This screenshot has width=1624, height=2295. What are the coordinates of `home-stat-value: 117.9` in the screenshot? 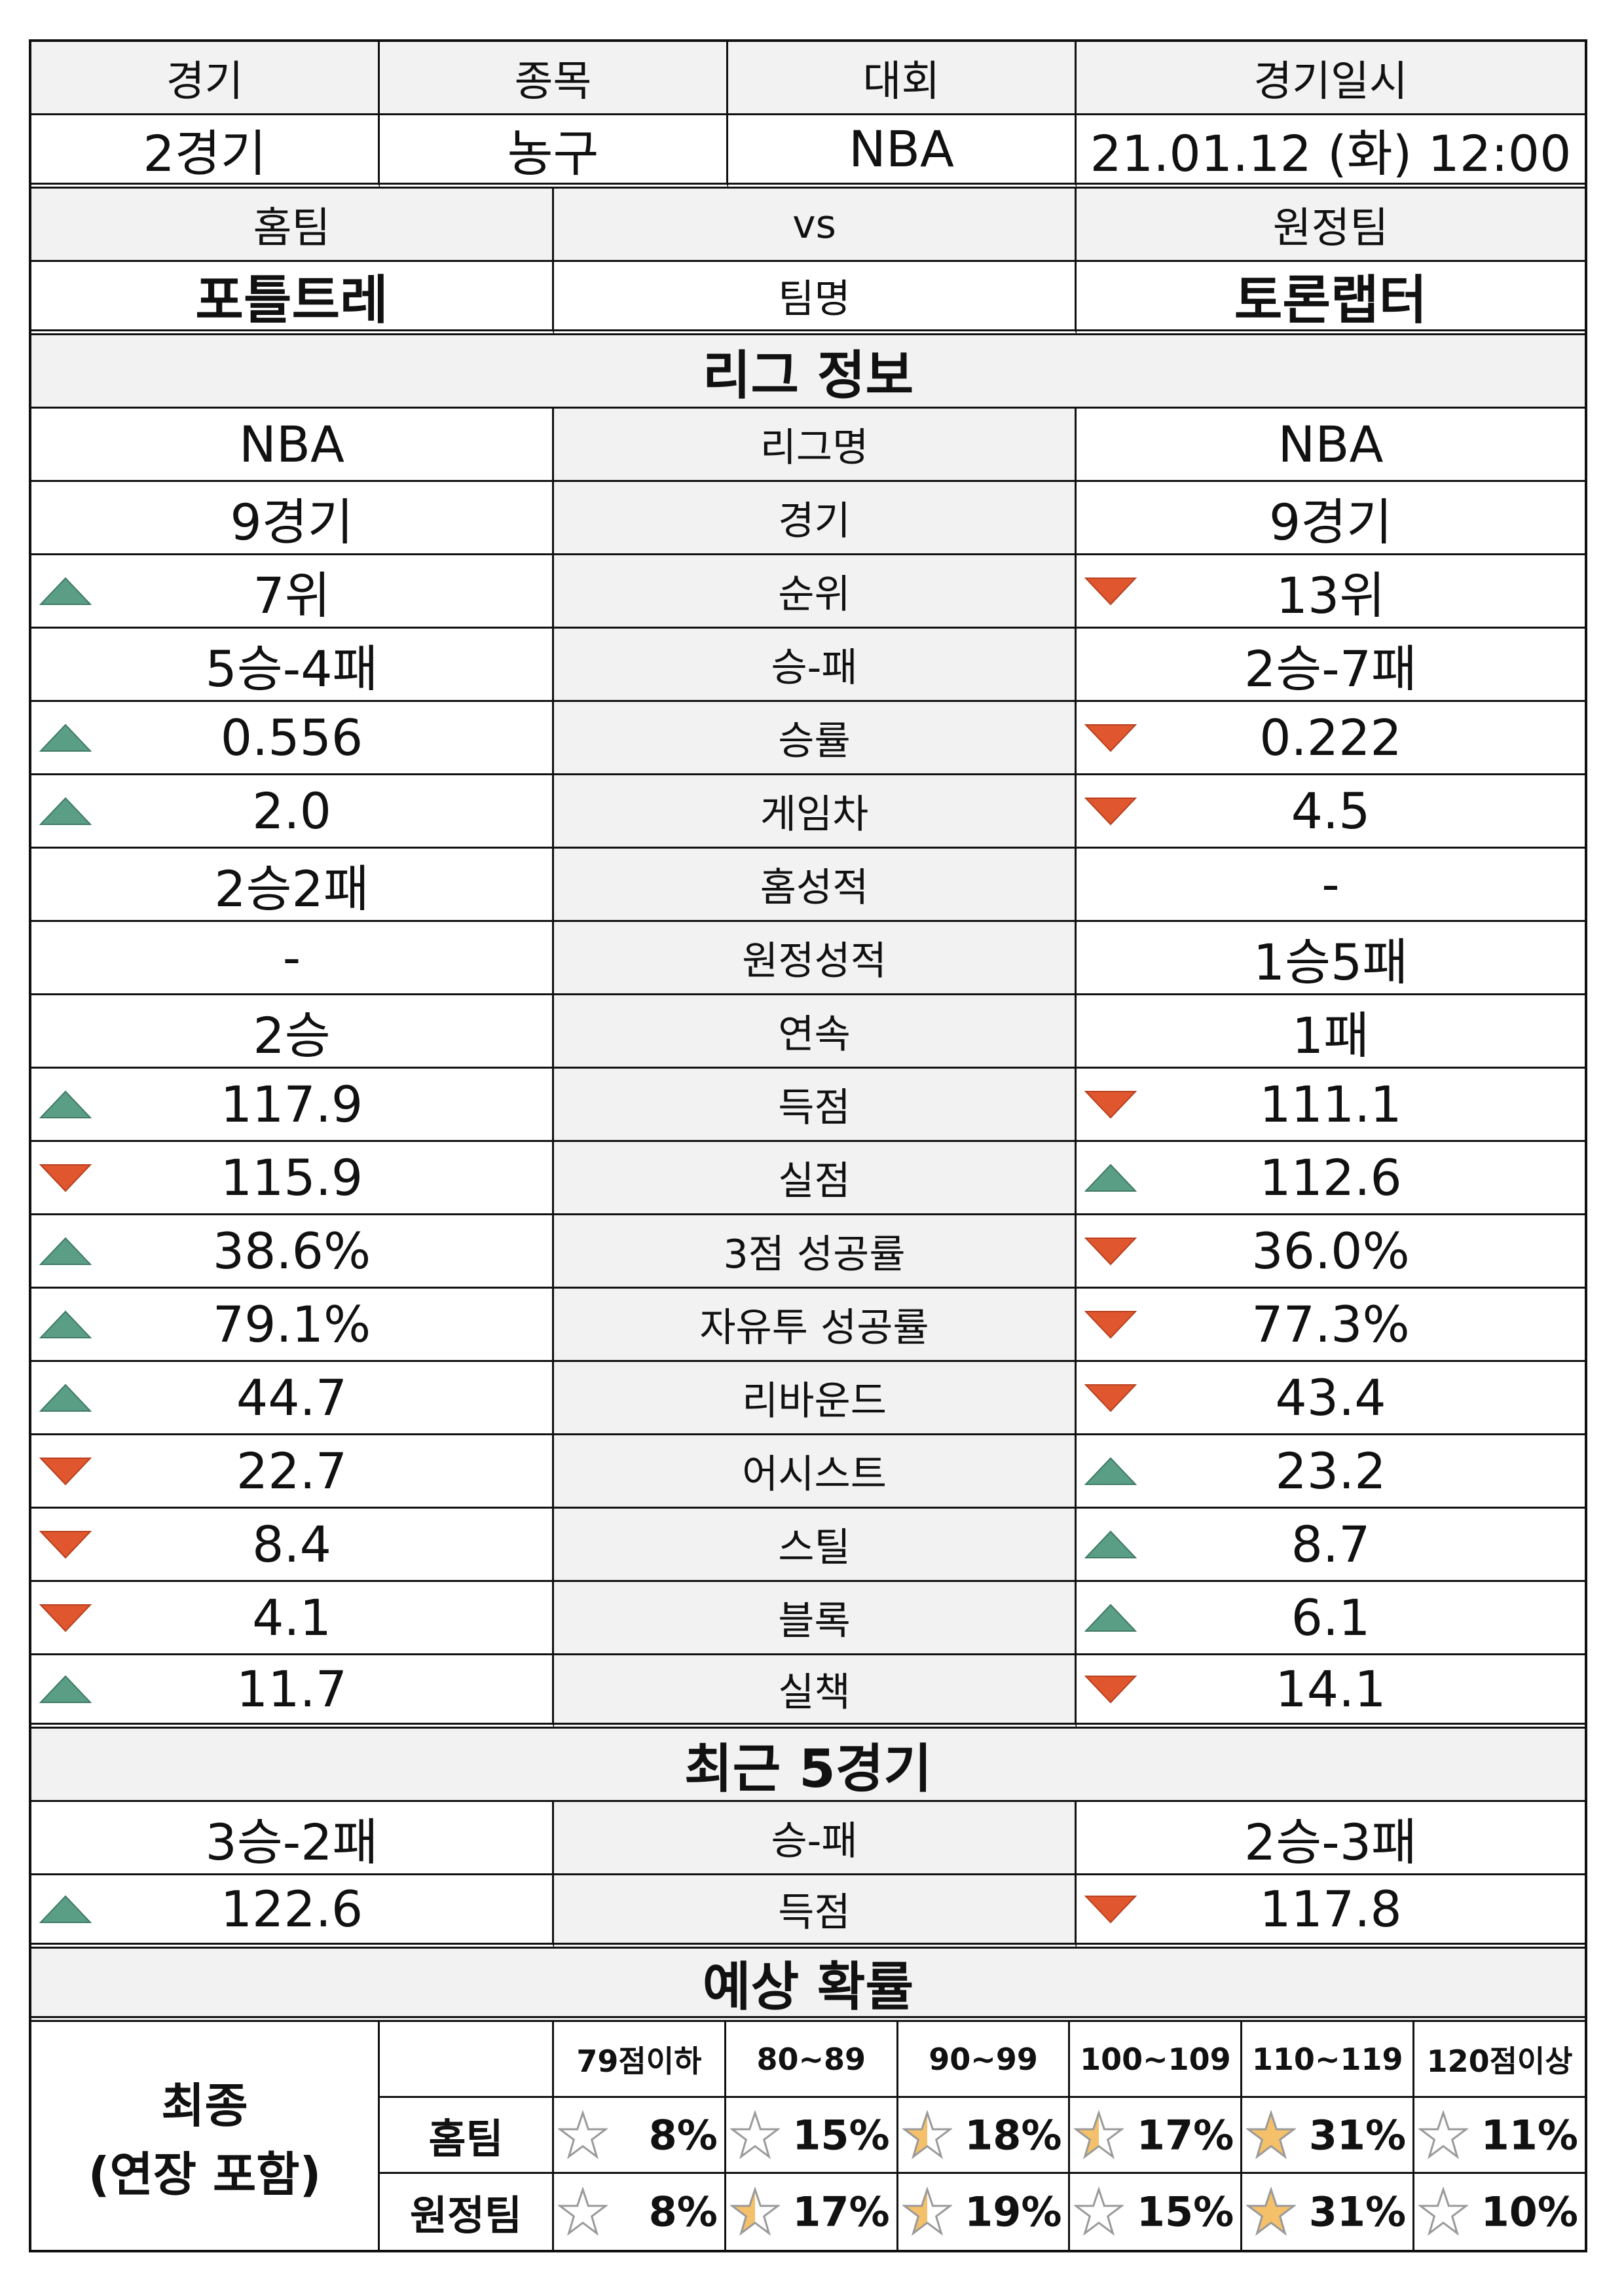 It's located at (292, 1105).